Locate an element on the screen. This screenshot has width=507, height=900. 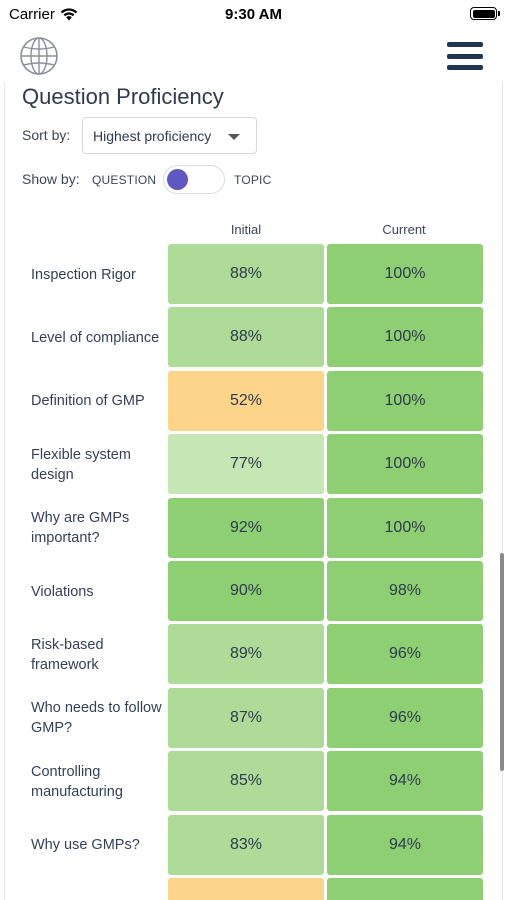
initial-score-cell: 85% is located at coordinates (246, 781).